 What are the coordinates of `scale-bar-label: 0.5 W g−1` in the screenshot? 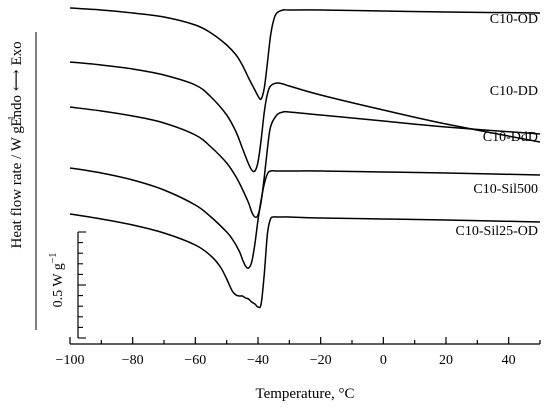 It's located at (57, 280).